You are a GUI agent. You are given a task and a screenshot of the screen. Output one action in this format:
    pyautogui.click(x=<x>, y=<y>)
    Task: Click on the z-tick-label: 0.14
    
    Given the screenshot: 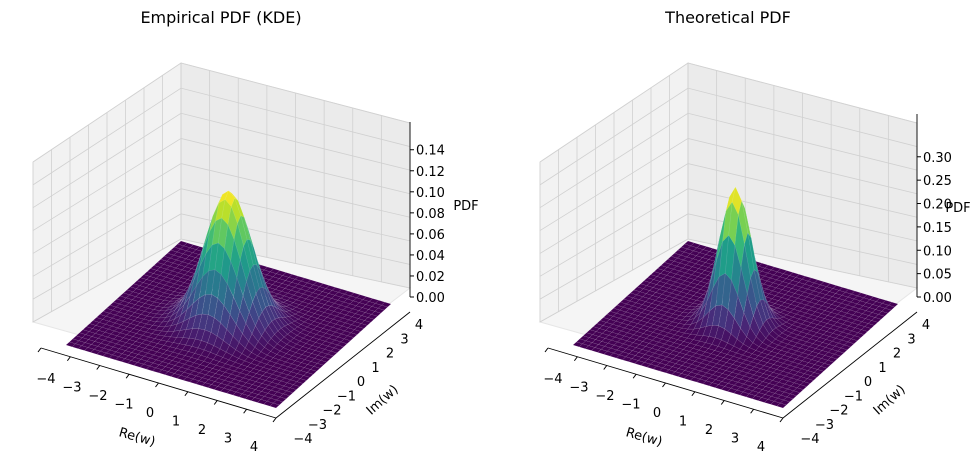 What is the action you would take?
    pyautogui.click(x=430, y=151)
    